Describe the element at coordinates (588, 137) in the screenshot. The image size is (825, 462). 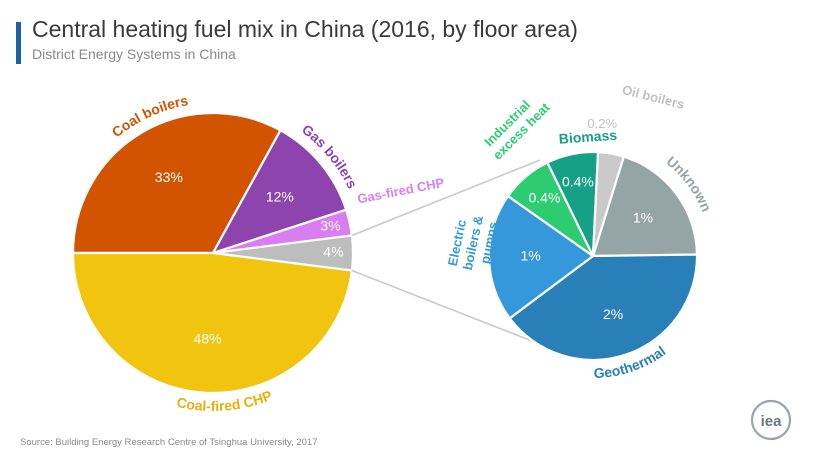
I see `breakdown-label-biomass: Biomass` at that location.